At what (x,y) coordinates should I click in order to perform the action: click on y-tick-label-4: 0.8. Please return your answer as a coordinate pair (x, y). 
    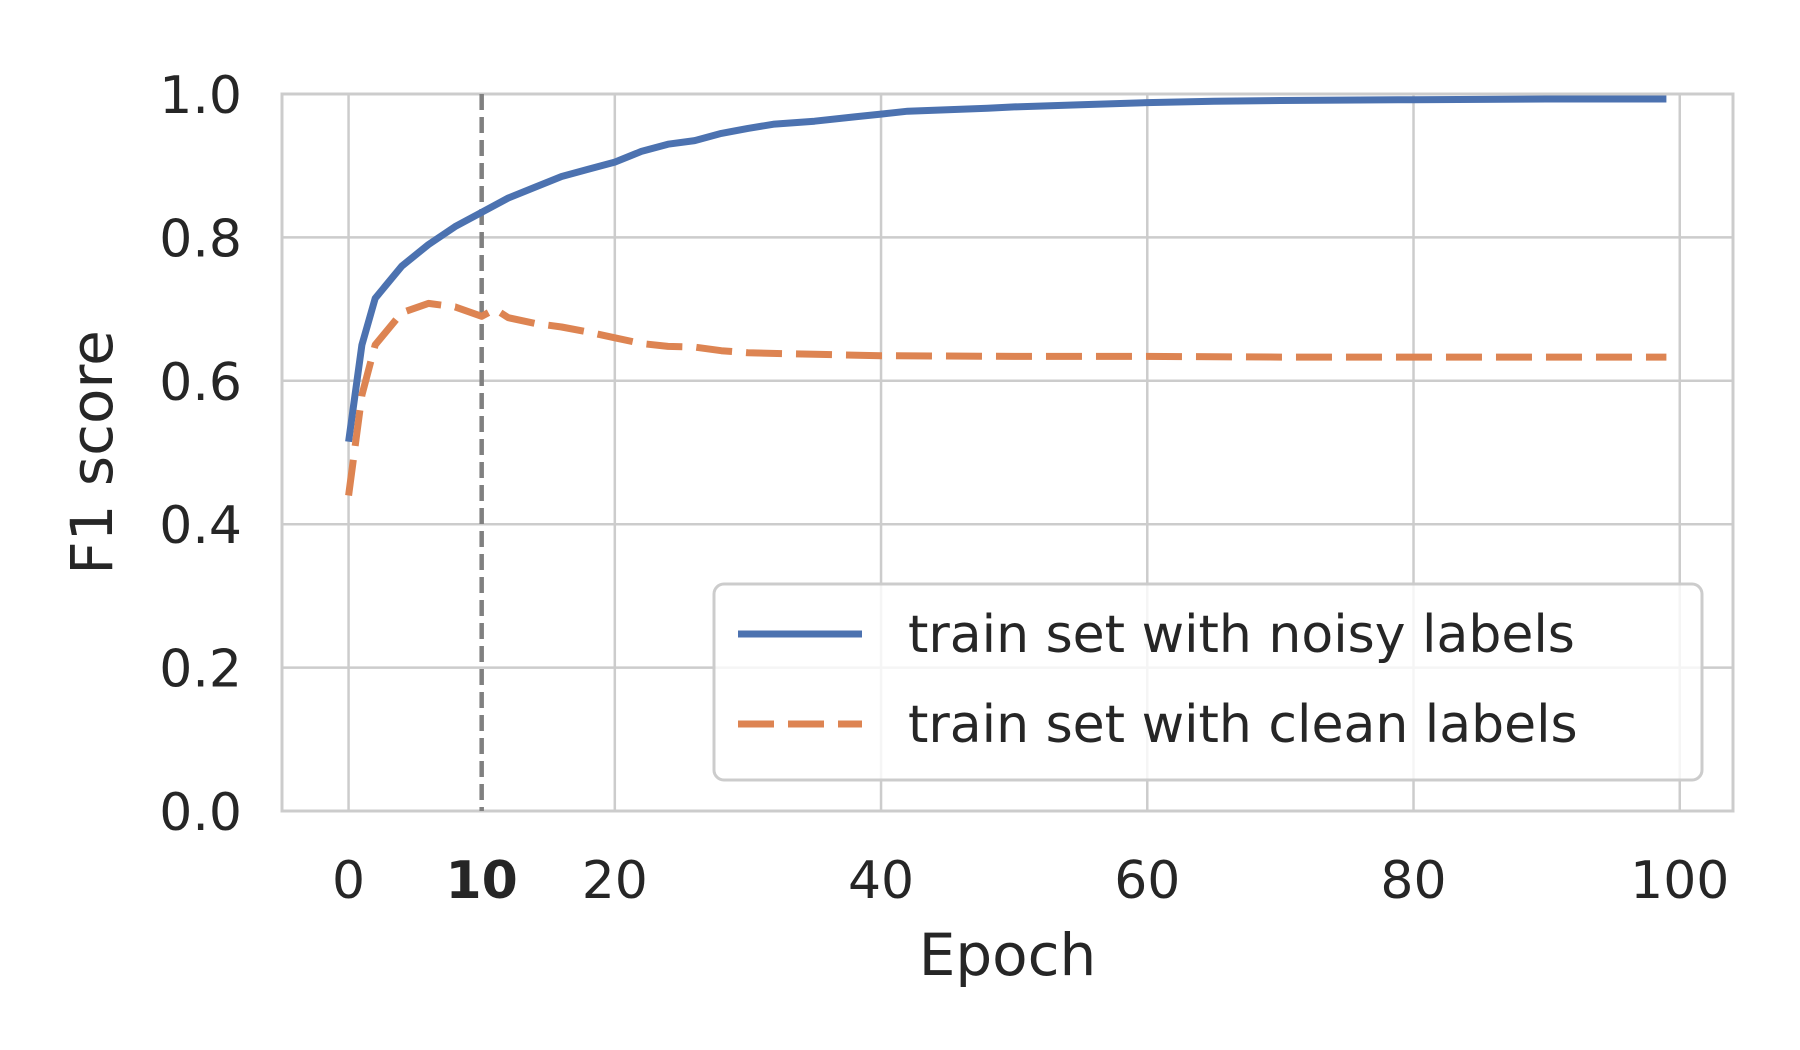
    Looking at the image, I should click on (200, 239).